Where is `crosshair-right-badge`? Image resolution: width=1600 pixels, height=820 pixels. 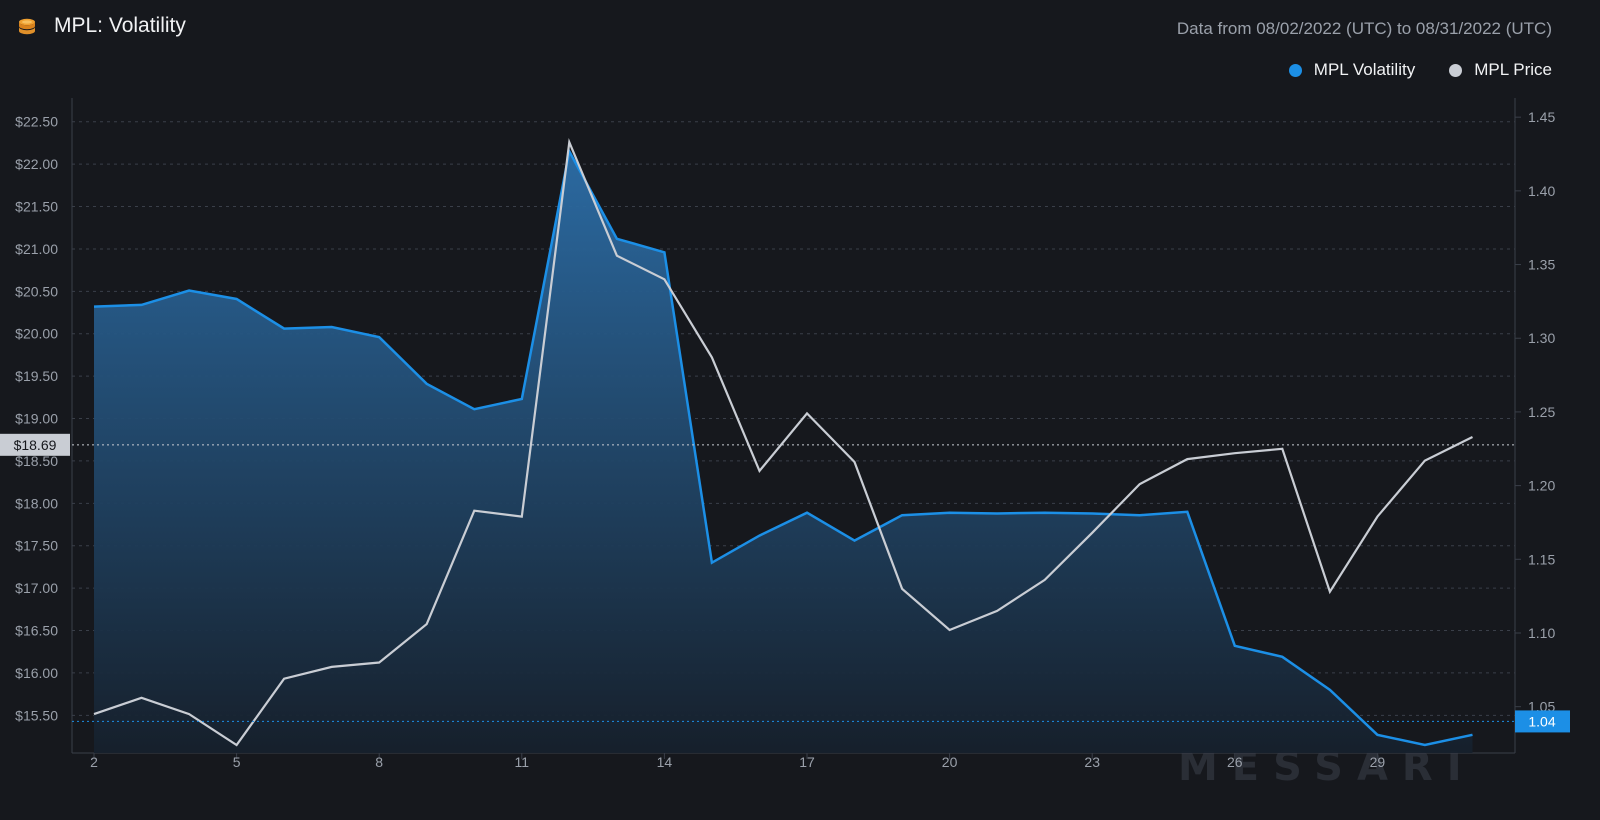 crosshair-right-badge is located at coordinates (1542, 721).